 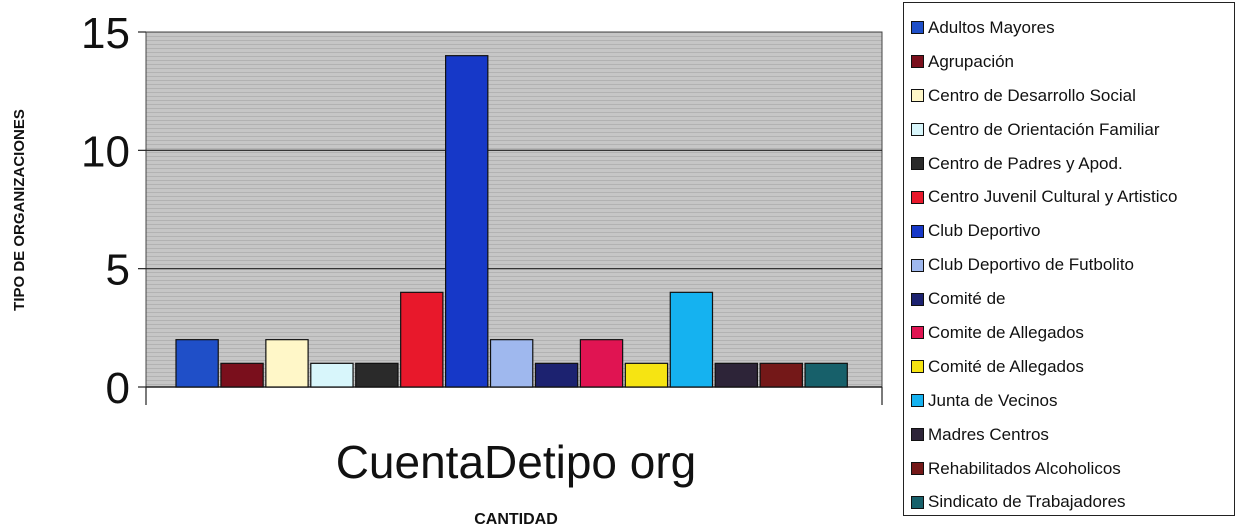 What do you see at coordinates (1025, 163) in the screenshot?
I see `legend-label: Centro de Padres y Apod.` at bounding box center [1025, 163].